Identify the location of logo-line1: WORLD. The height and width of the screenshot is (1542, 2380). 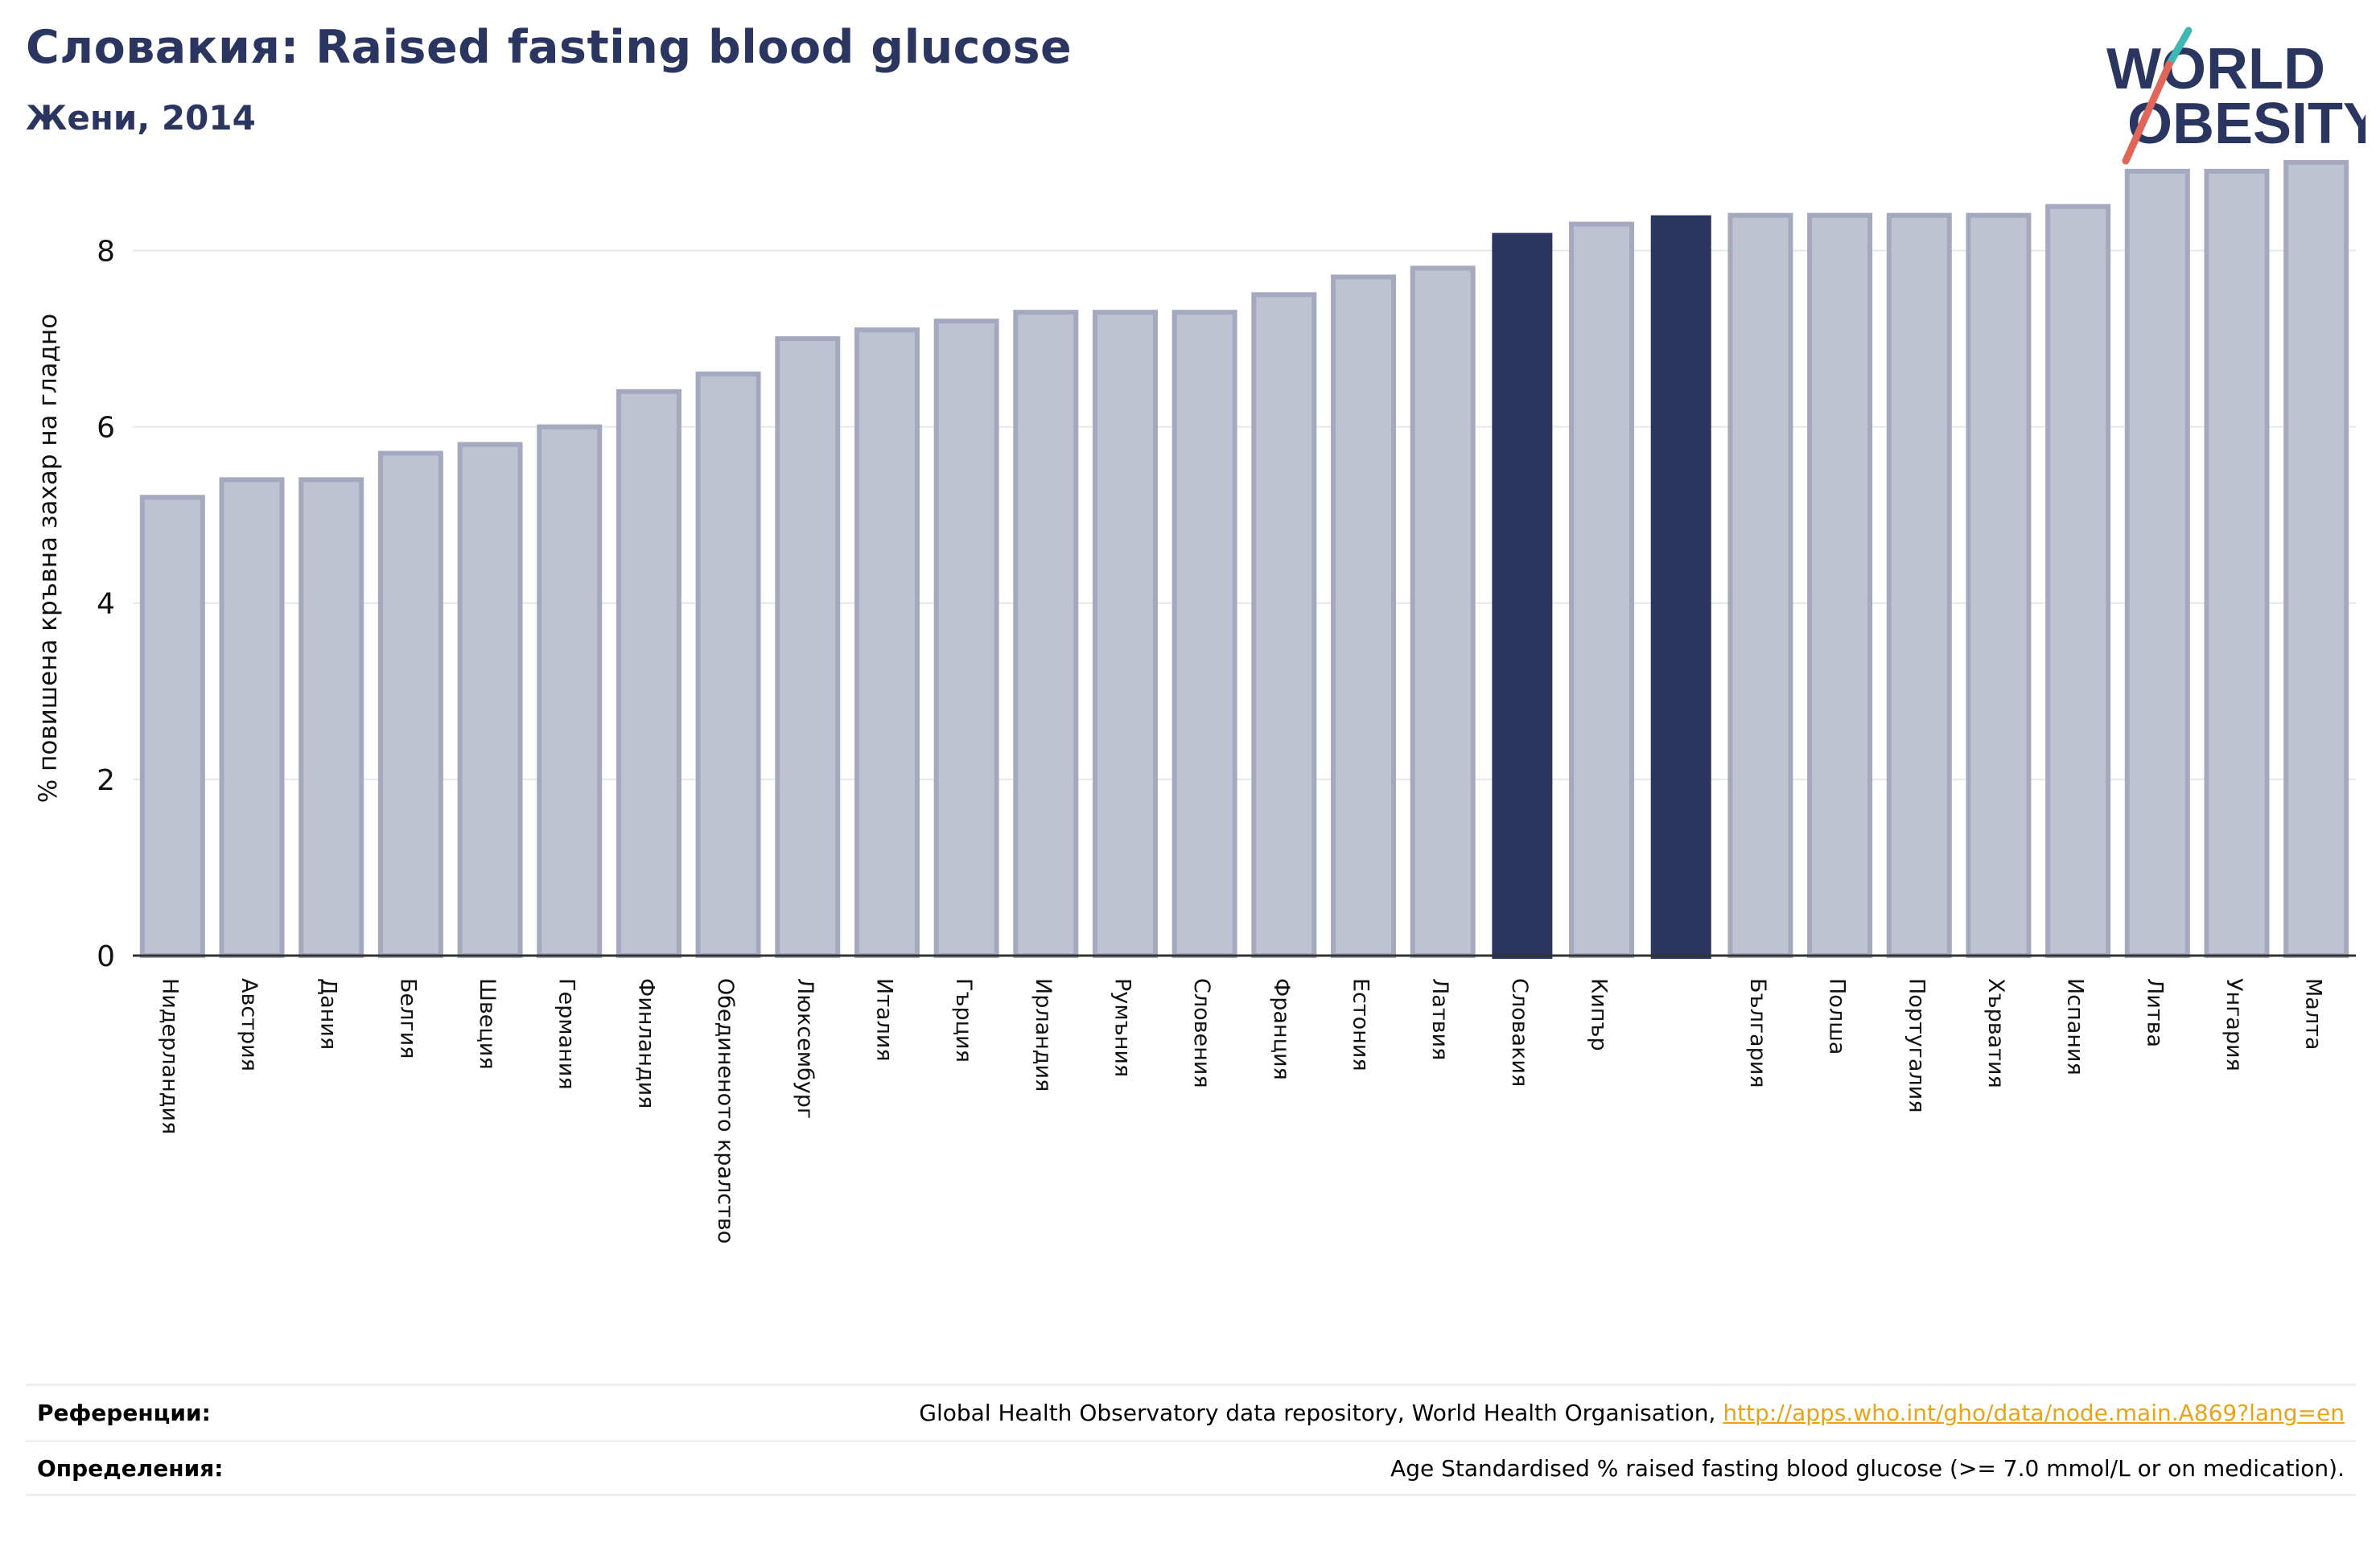
(2215, 69).